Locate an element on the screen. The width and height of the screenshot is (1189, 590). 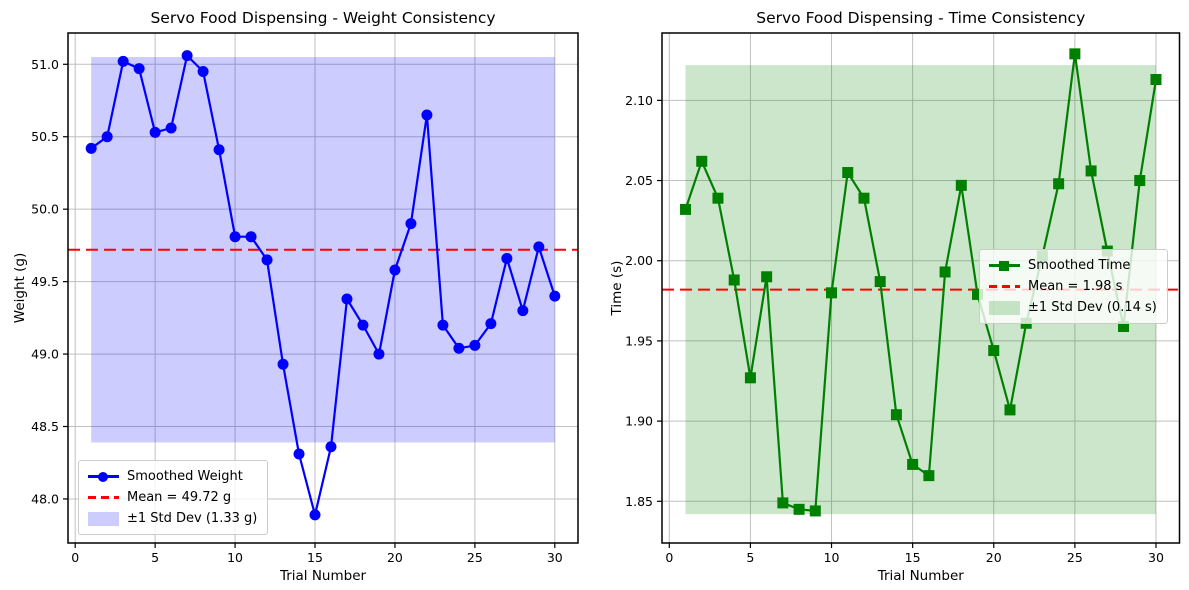
weight-x-axis-label: Trial Number is located at coordinates (323, 576).